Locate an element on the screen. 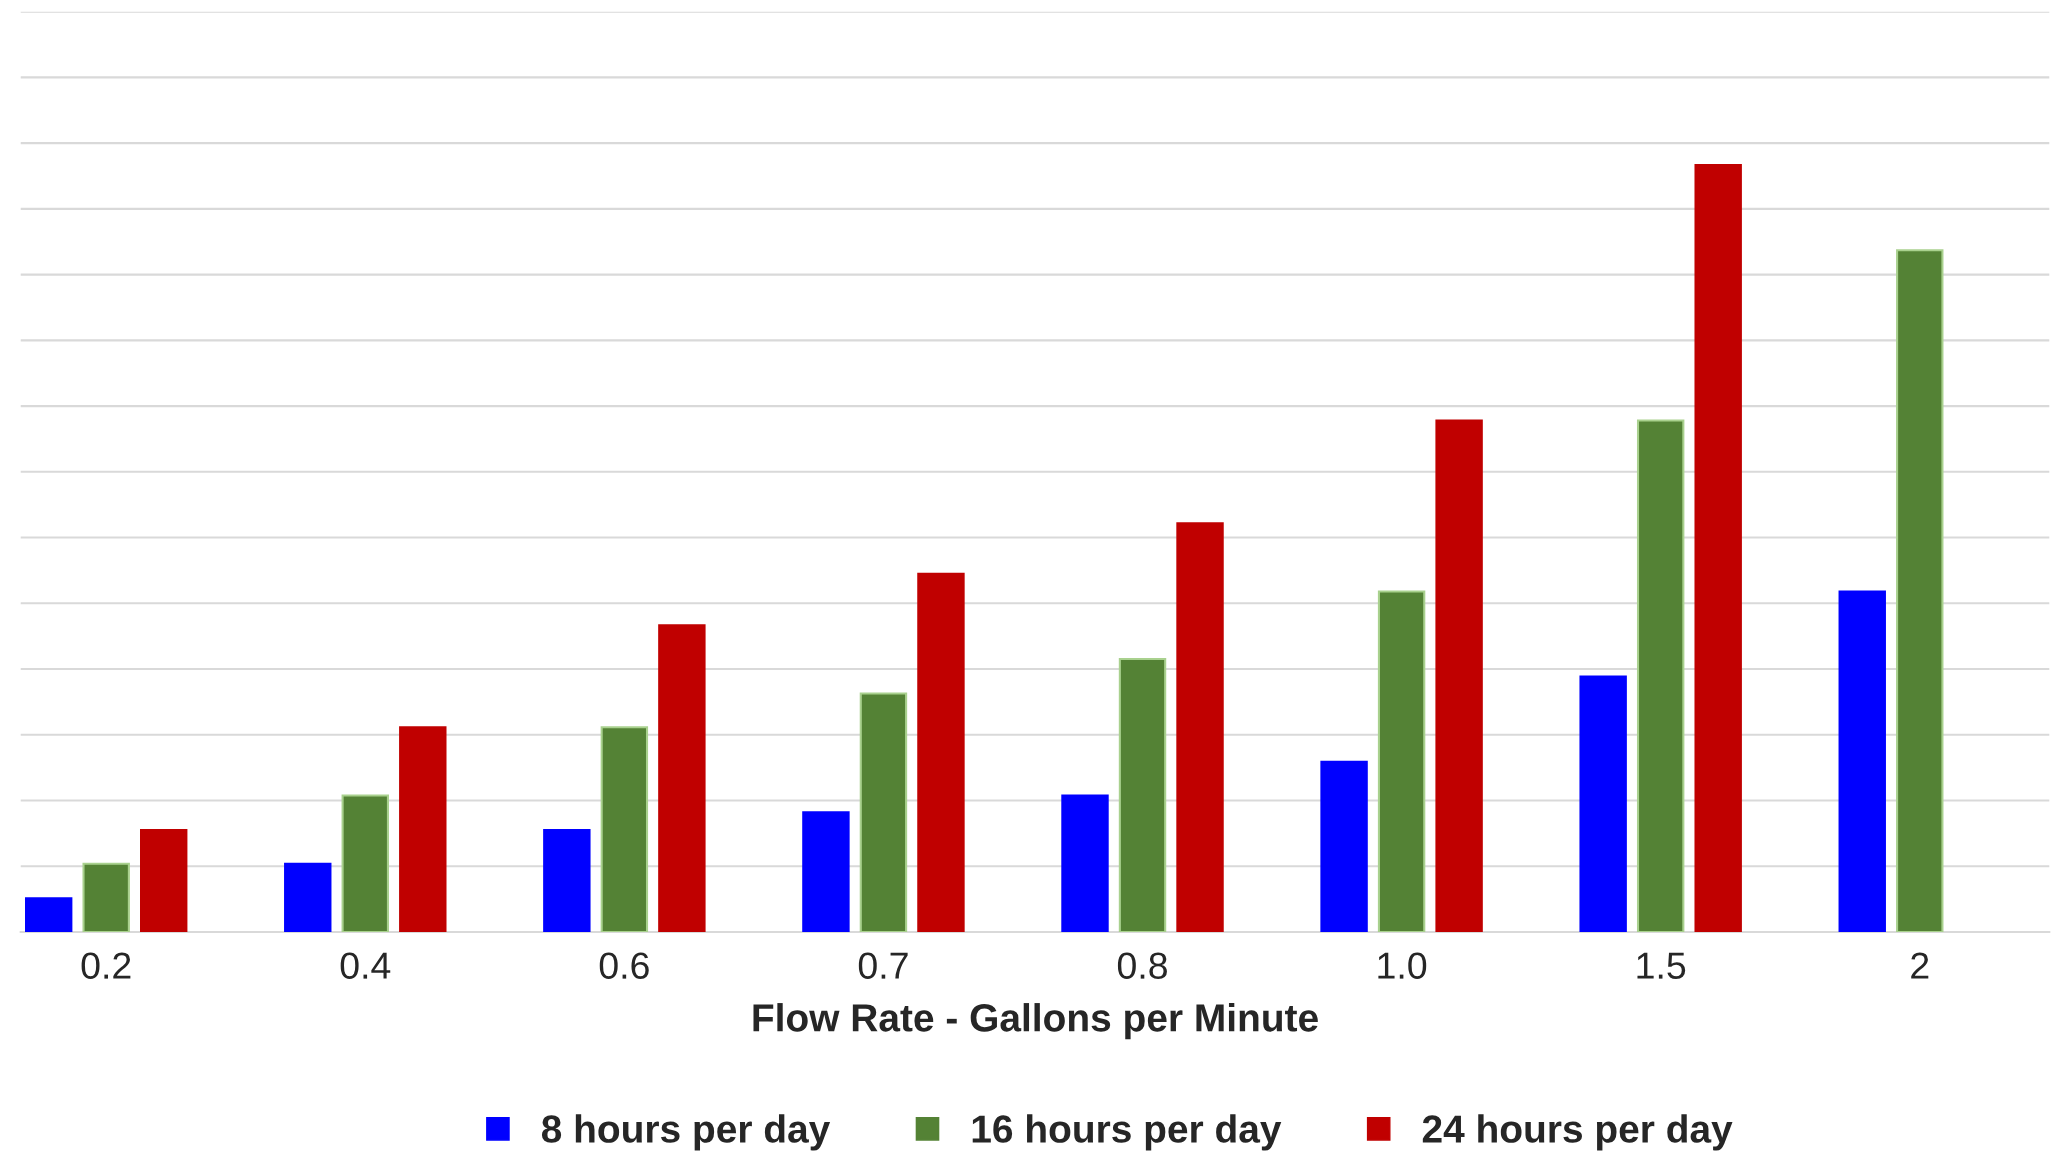  x-tick-label: 0.7 is located at coordinates (883, 965).